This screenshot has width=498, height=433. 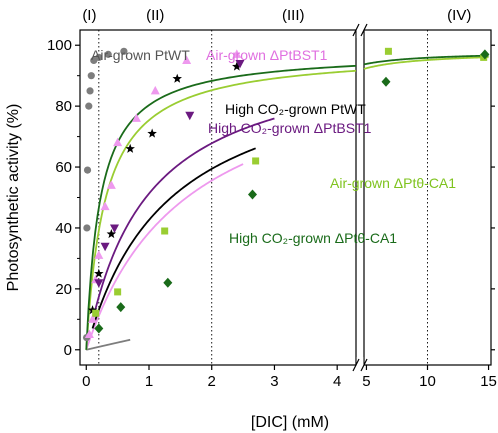 What do you see at coordinates (366, 381) in the screenshot?
I see `x-tick-label: 5` at bounding box center [366, 381].